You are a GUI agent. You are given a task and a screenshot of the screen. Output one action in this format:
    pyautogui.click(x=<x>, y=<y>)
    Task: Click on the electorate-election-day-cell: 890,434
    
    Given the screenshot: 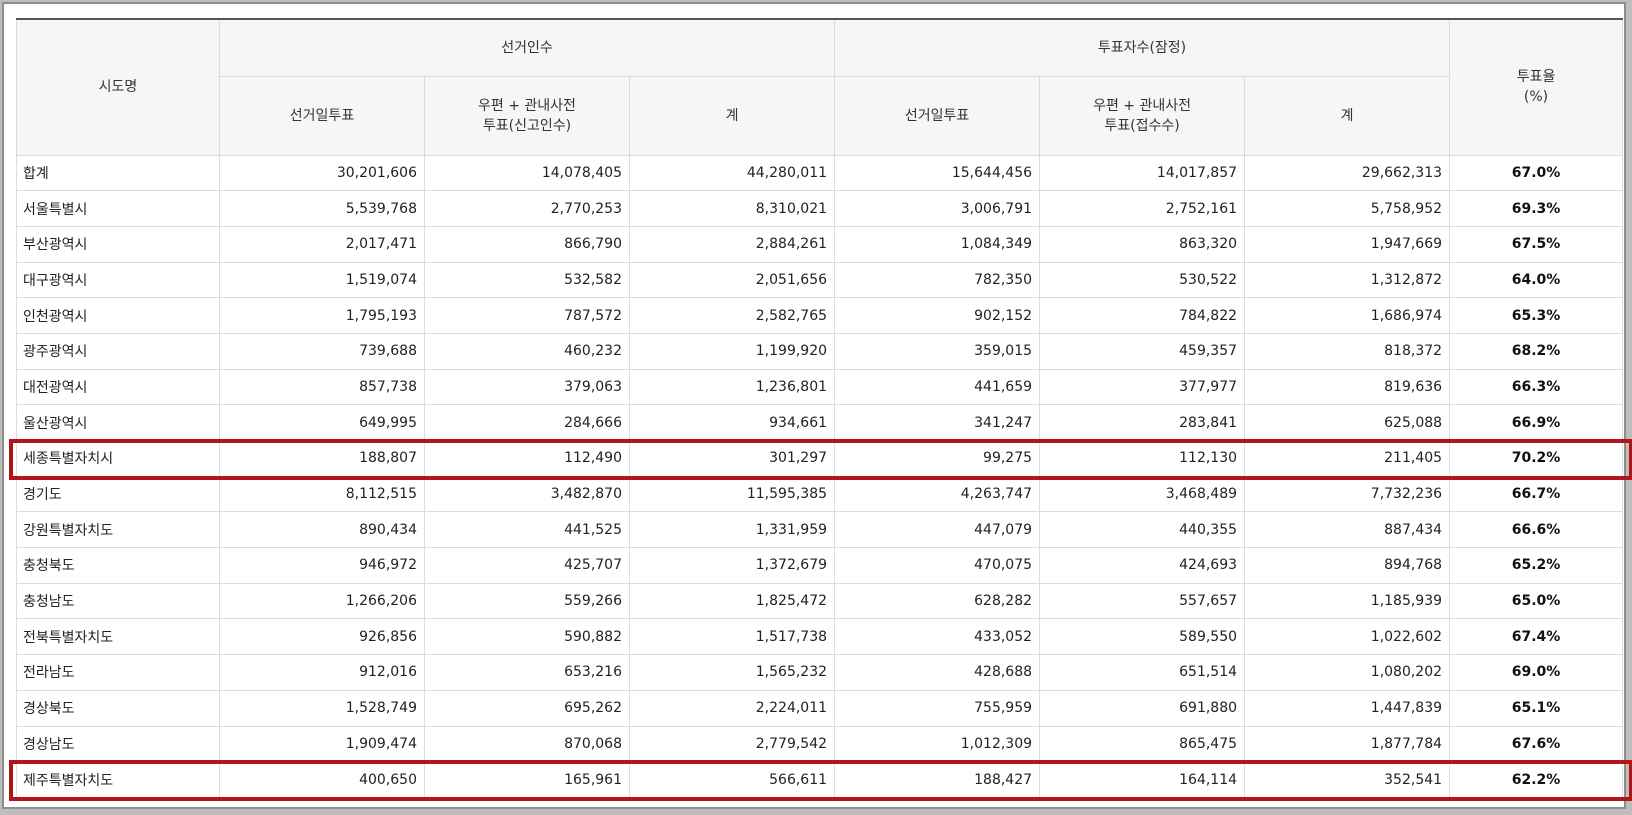 What is the action you would take?
    pyautogui.click(x=322, y=530)
    